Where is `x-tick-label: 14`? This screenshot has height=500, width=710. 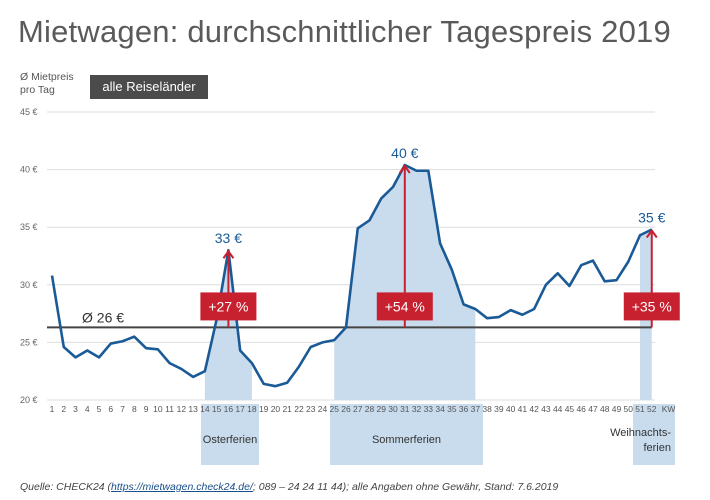 x-tick-label: 14 is located at coordinates (205, 409).